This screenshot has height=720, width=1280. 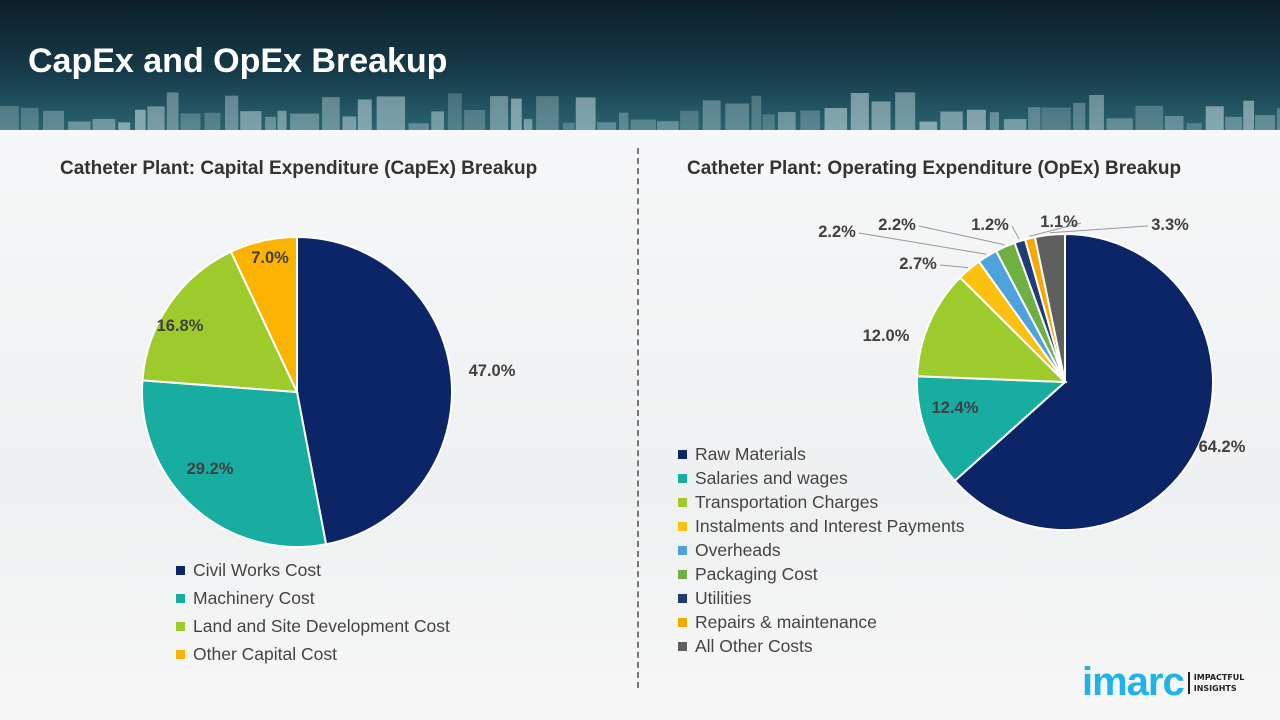 I want to click on legend-item: Instalments and Interest Payments, so click(x=821, y=526).